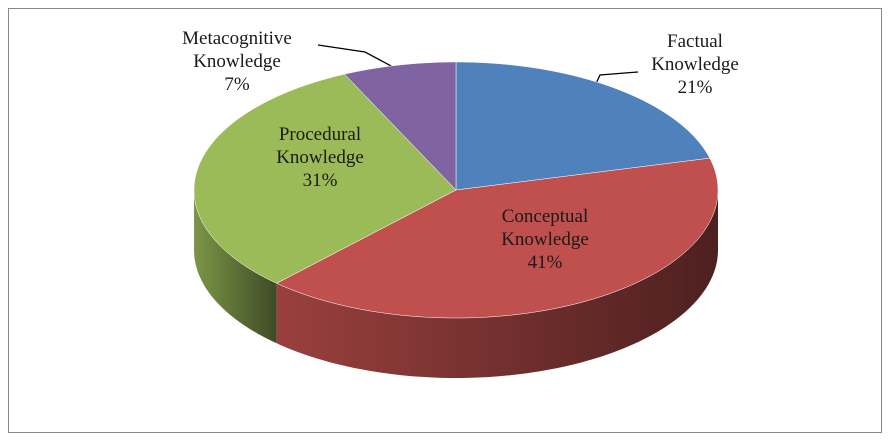  I want to click on value-label: 31%, so click(320, 180).